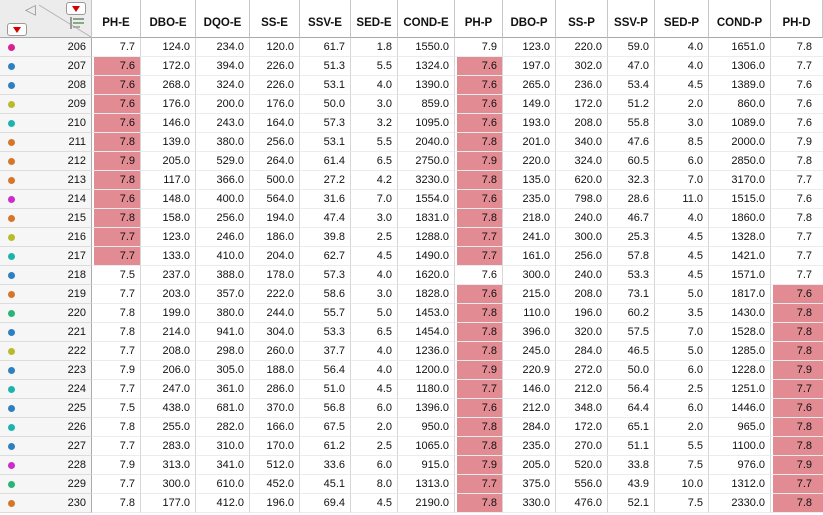  What do you see at coordinates (682, 484) in the screenshot?
I see `cell-sed-p-229: 10.0` at bounding box center [682, 484].